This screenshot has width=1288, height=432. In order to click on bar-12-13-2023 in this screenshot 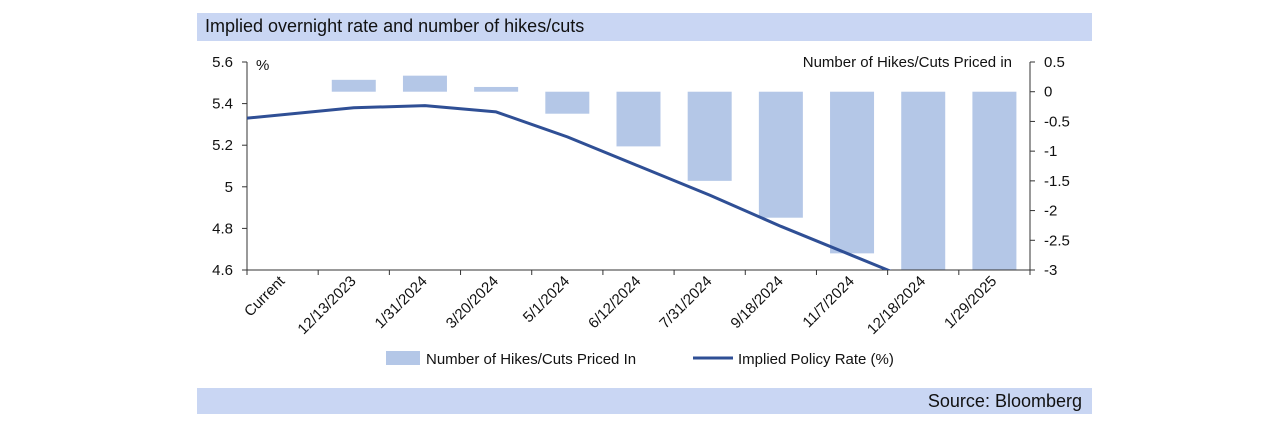, I will do `click(353, 85)`.